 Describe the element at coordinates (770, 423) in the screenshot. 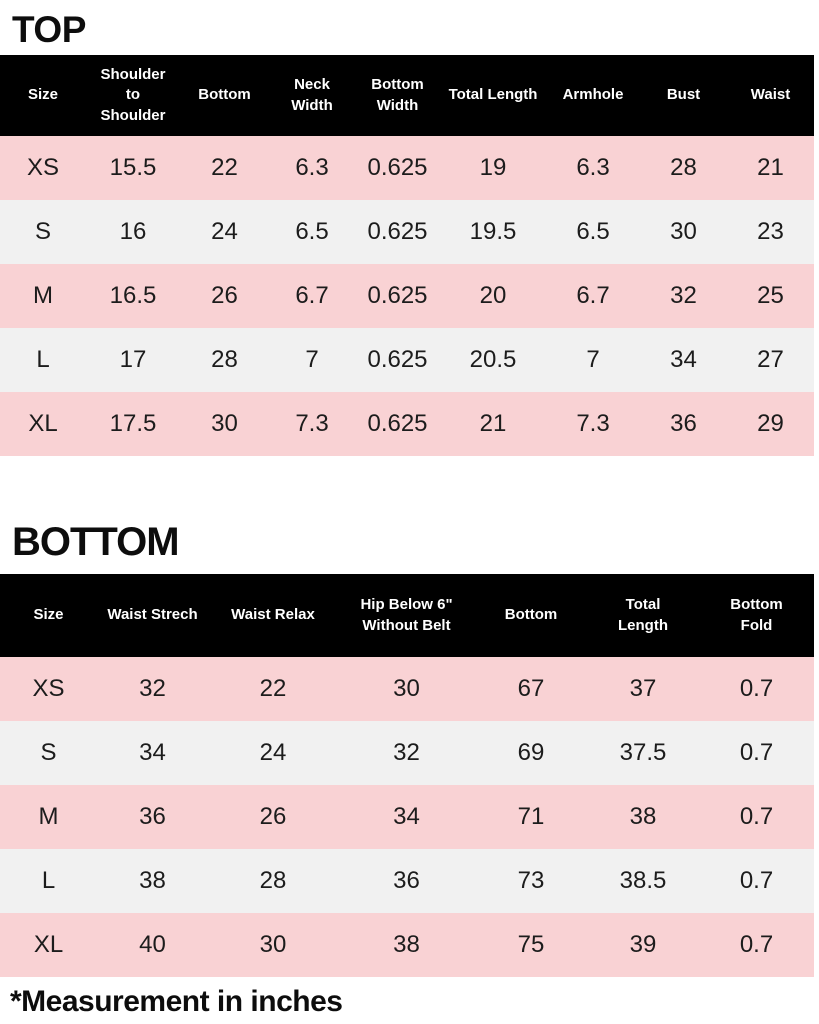

I see `value-cell: 29` at that location.